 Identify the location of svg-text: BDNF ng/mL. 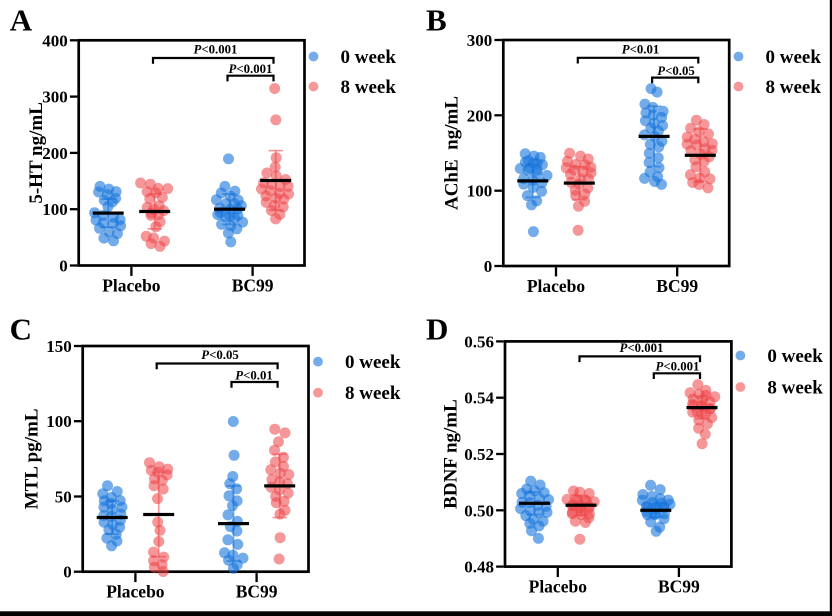
(451, 454).